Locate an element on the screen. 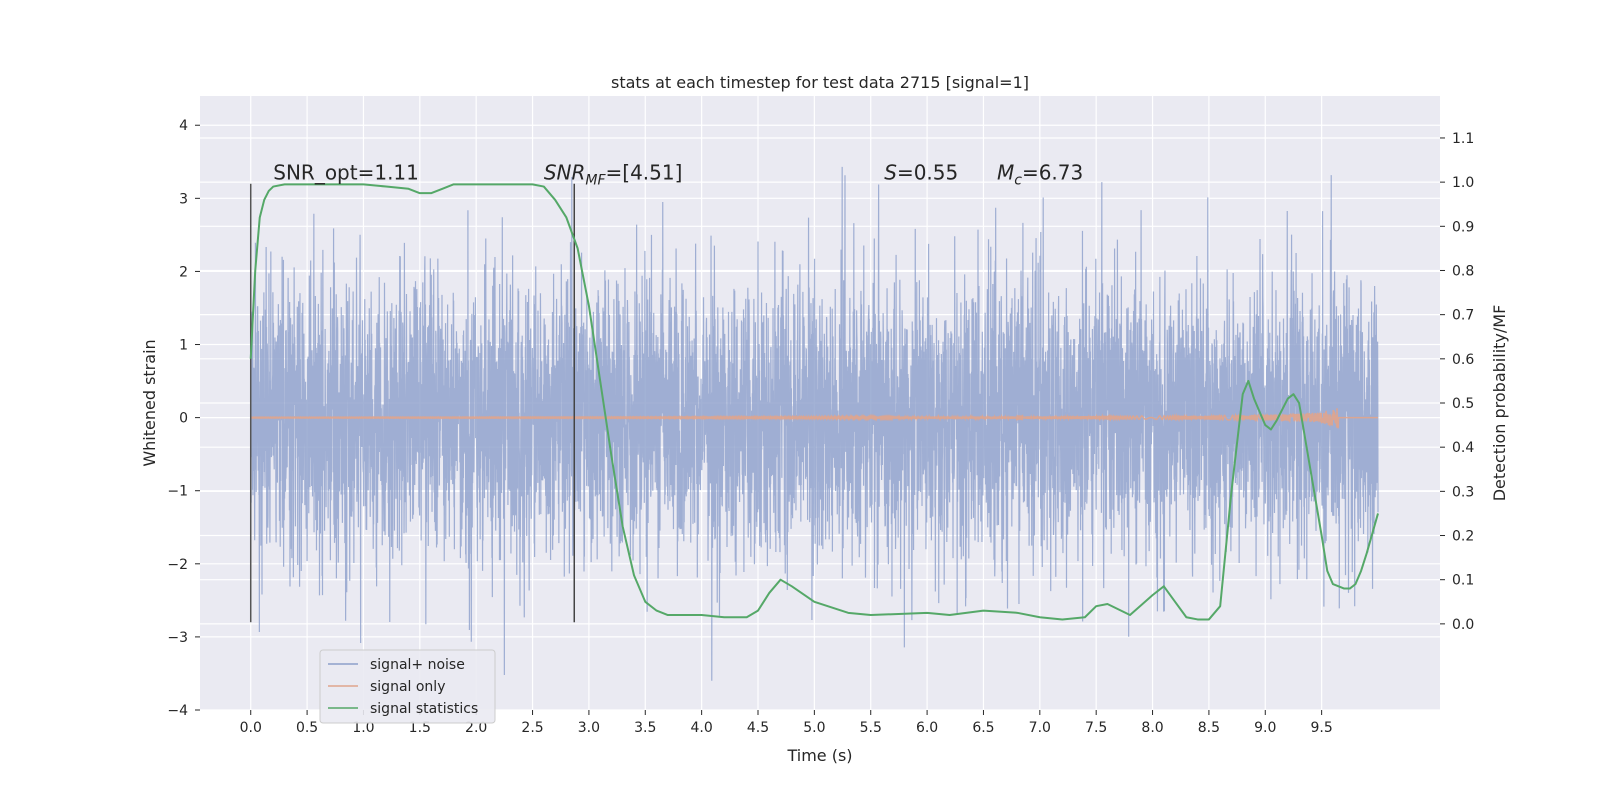 The height and width of the screenshot is (800, 1600). legend-label-signal-noise: signal+ noise is located at coordinates (417, 665).